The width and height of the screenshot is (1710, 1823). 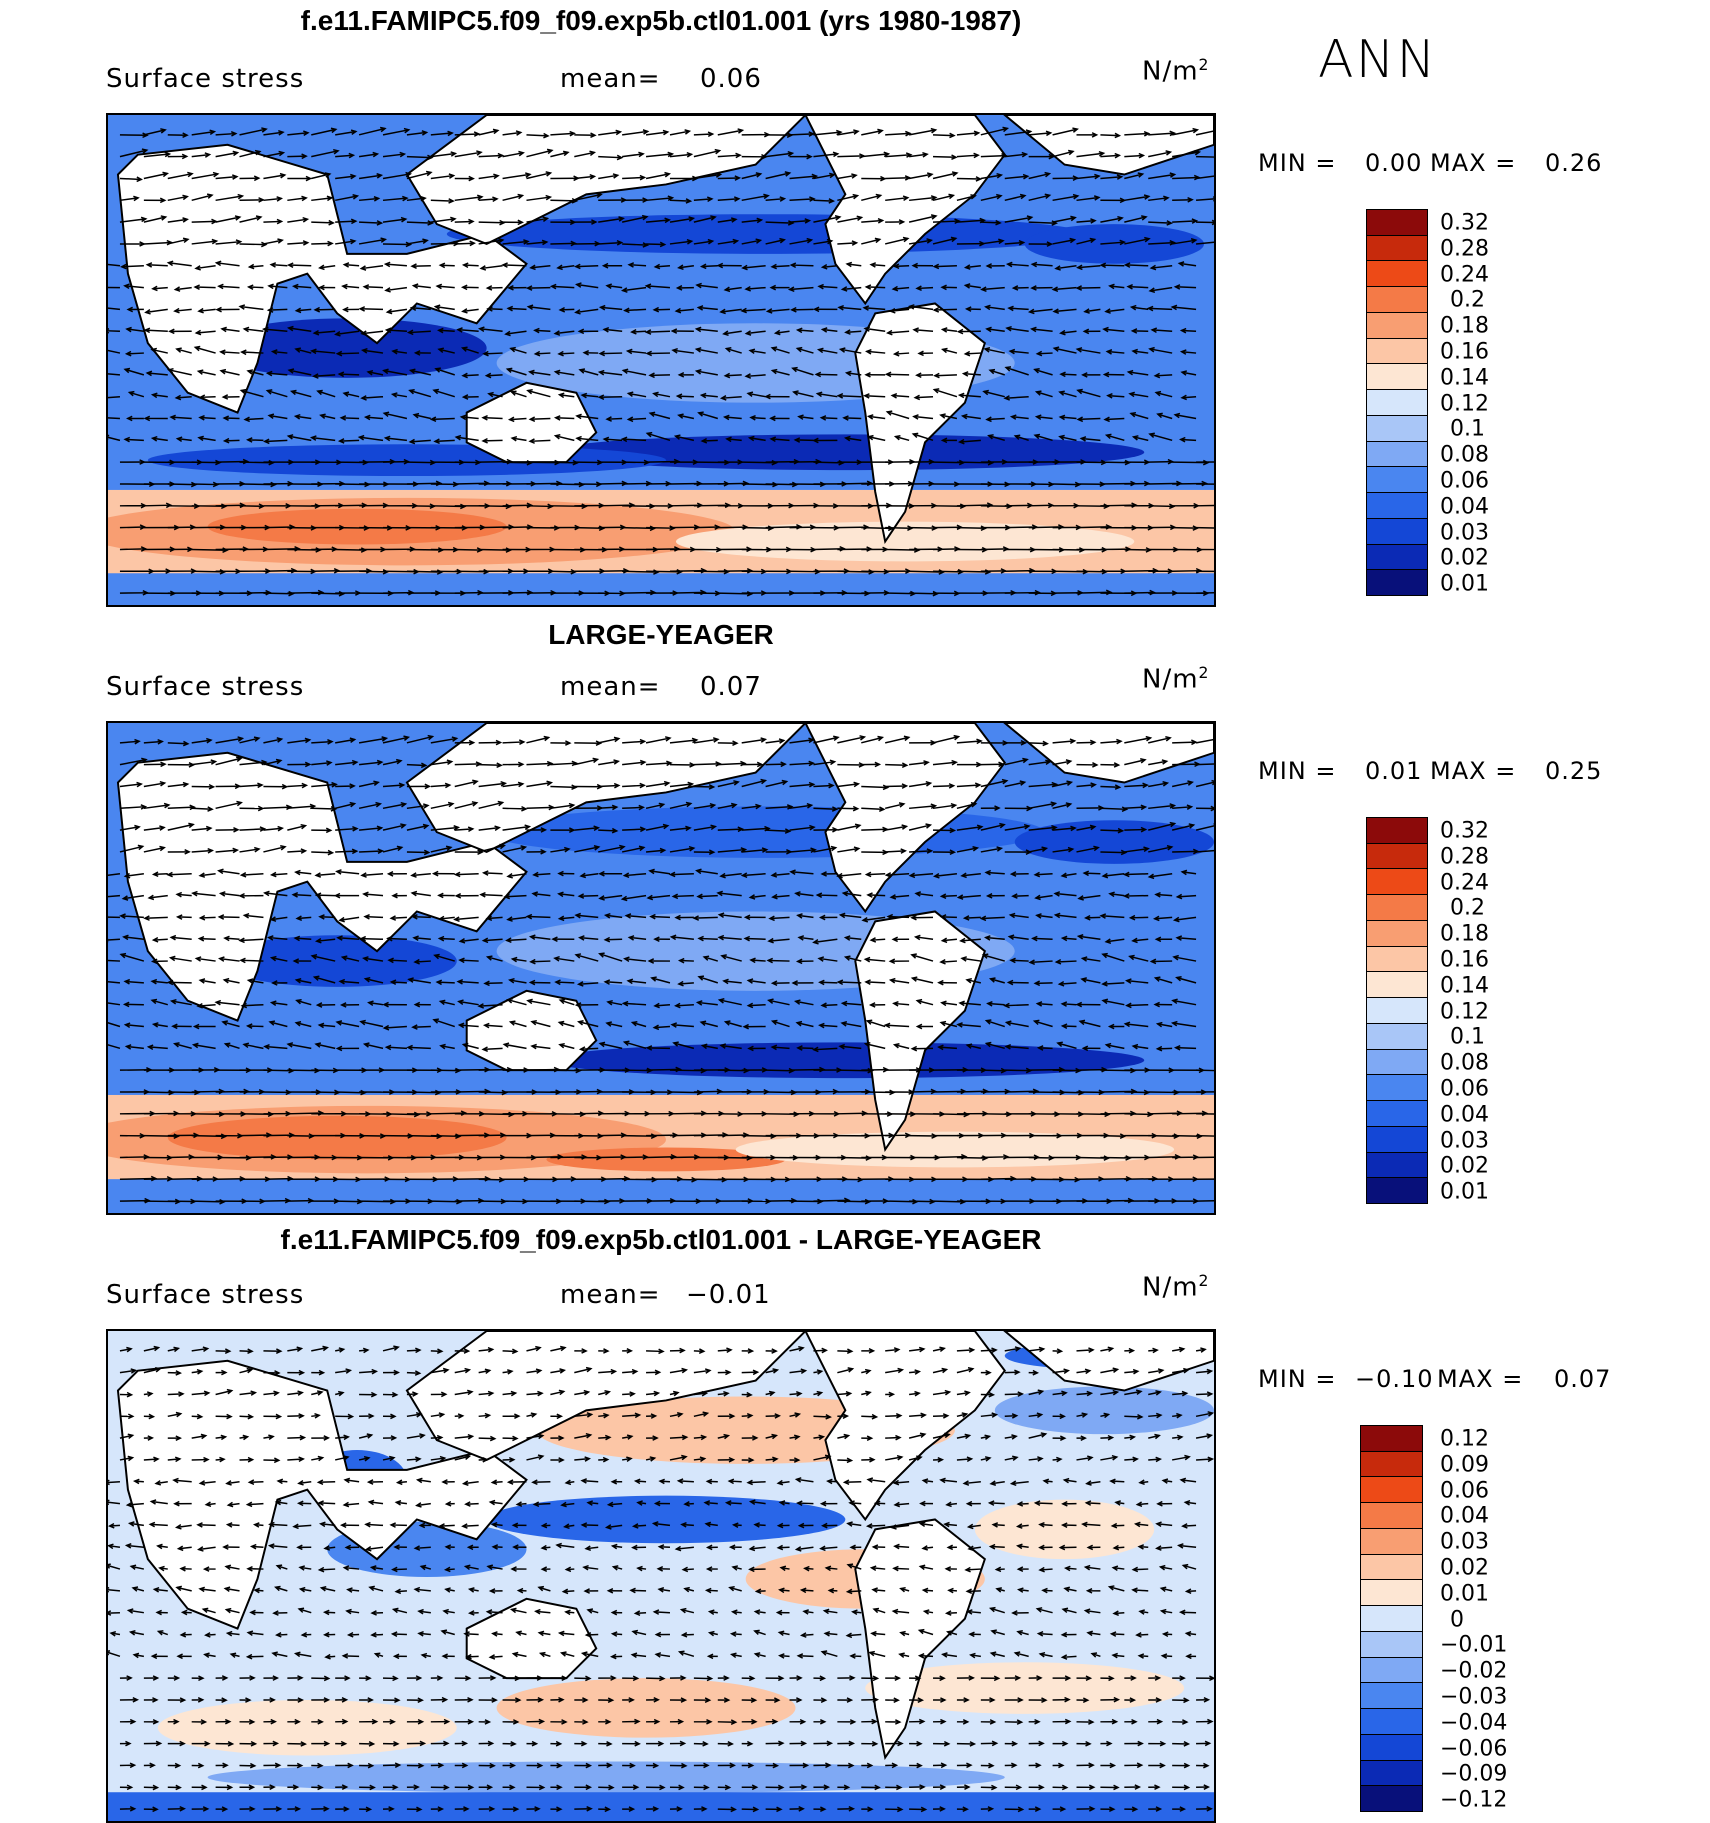 I want to click on panel-1-min-value: 0.00, so click(x=1393, y=163).